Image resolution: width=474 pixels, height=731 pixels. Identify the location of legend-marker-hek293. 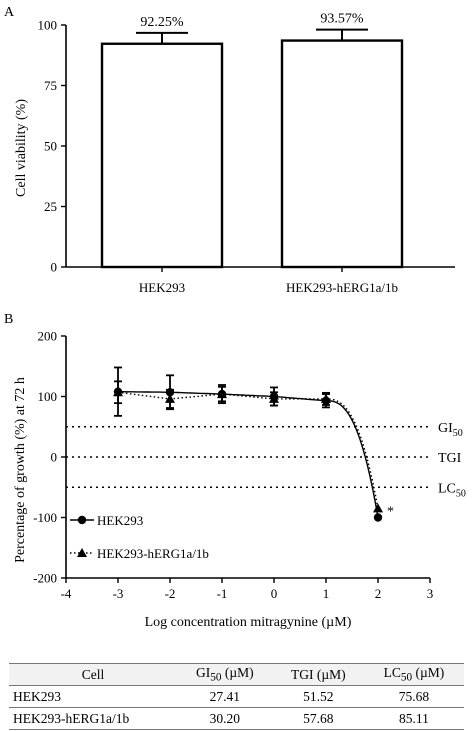
(82, 520).